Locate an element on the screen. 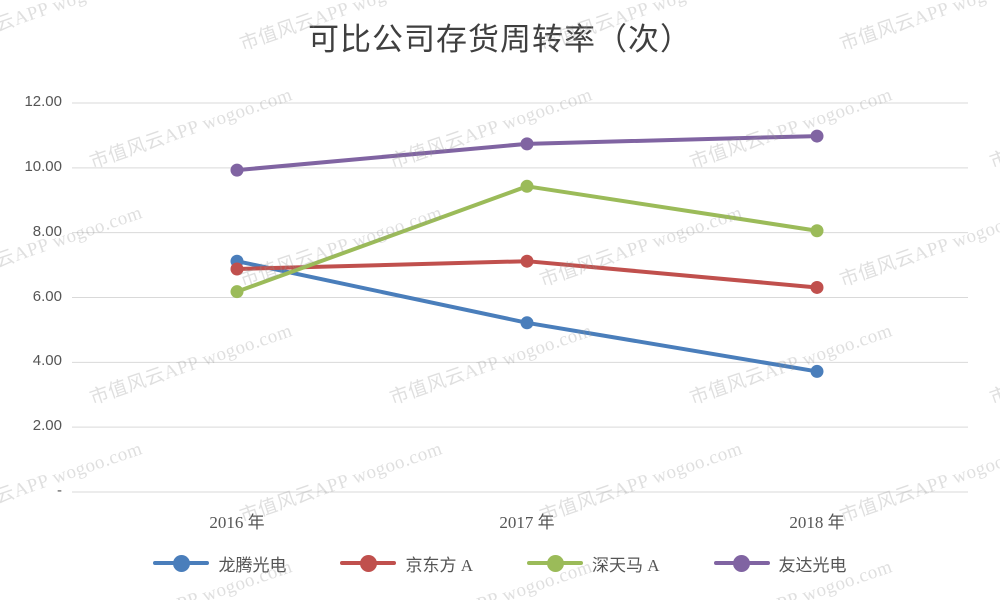  y-tick-label: 2.00 is located at coordinates (47, 426).